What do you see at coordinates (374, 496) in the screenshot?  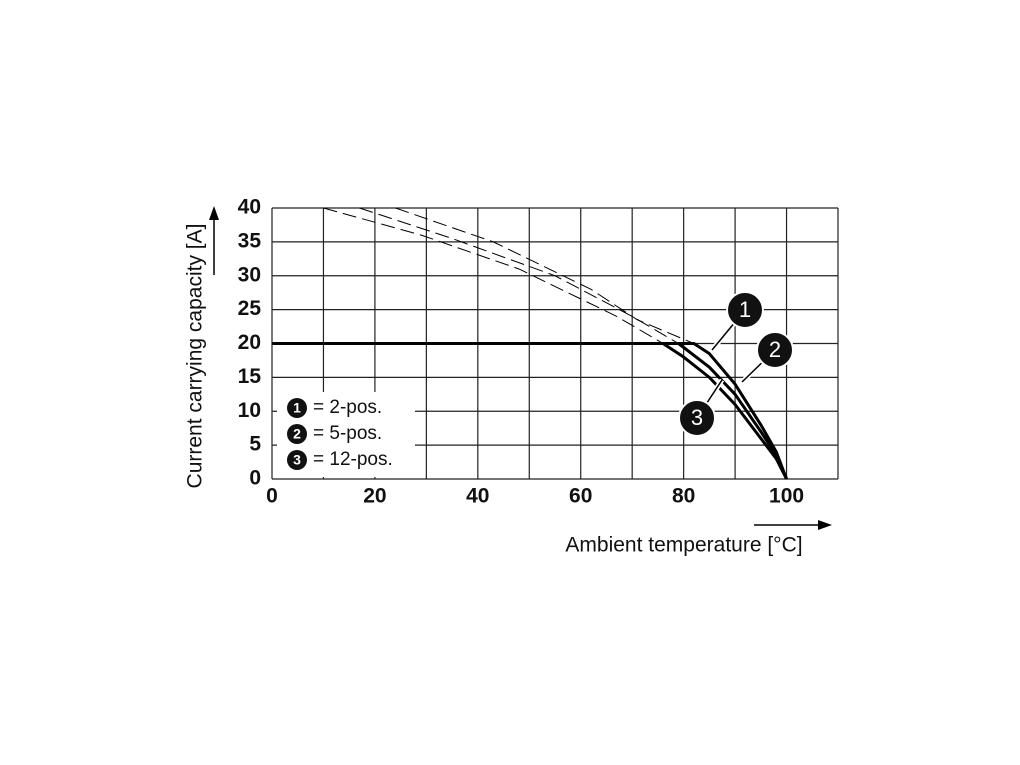 I see `x-tick-label: 20` at bounding box center [374, 496].